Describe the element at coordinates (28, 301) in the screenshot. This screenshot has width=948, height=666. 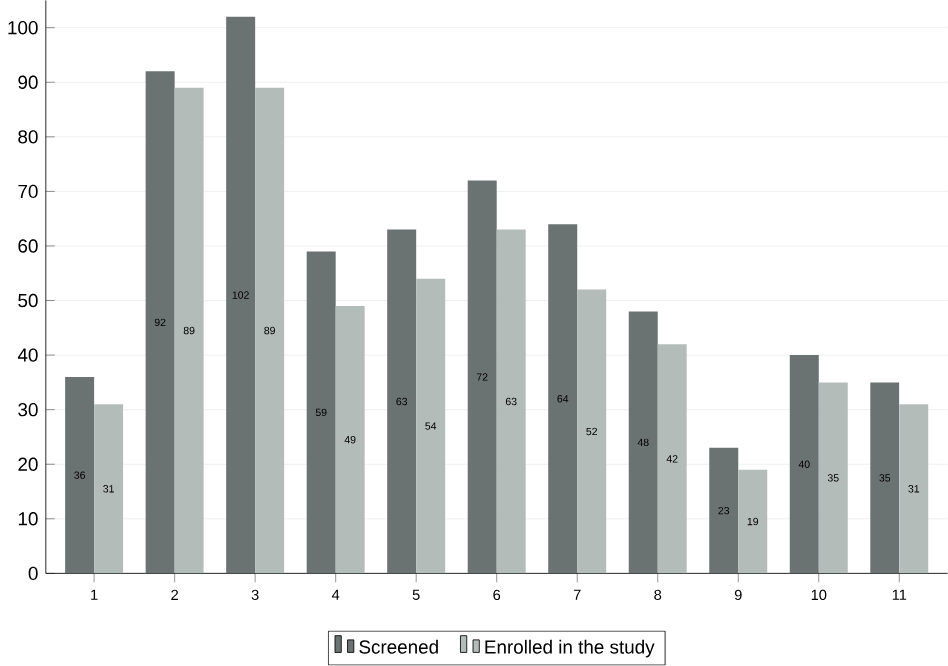
I see `y-tick-label: 50` at that location.